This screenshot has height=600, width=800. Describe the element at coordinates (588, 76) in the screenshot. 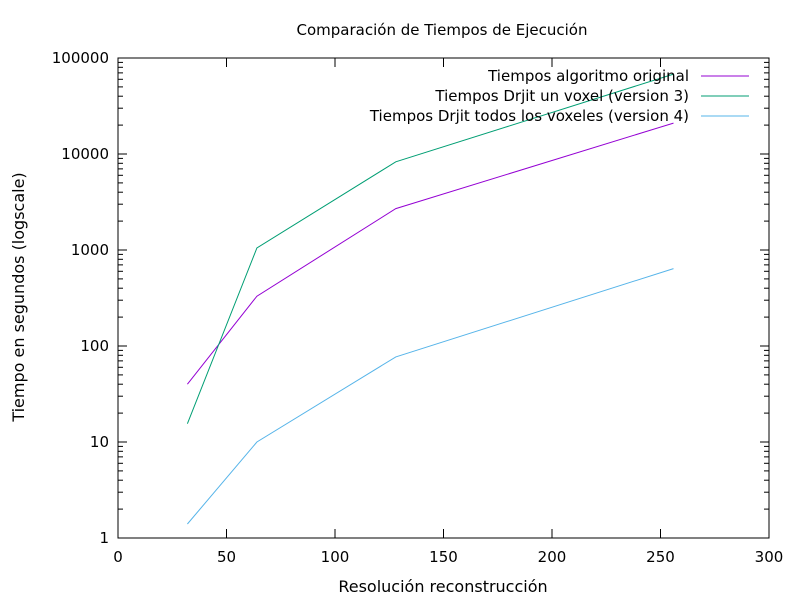

I see `legend-label-1: Tiempos algoritmo original` at that location.